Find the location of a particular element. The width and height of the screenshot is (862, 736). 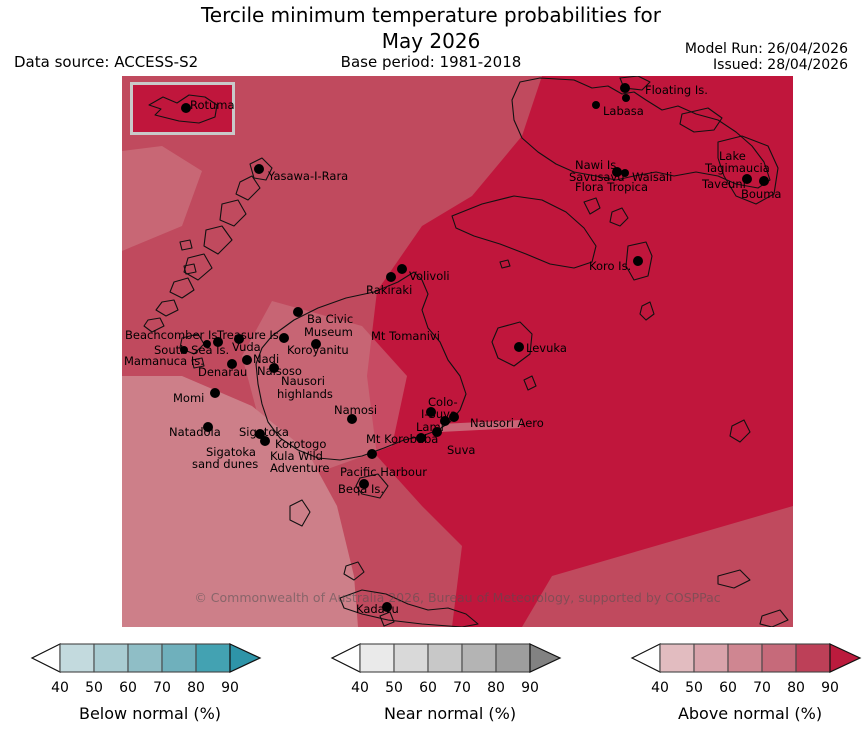

issued-label: Issued: 28/04/2026 is located at coordinates (780, 65).